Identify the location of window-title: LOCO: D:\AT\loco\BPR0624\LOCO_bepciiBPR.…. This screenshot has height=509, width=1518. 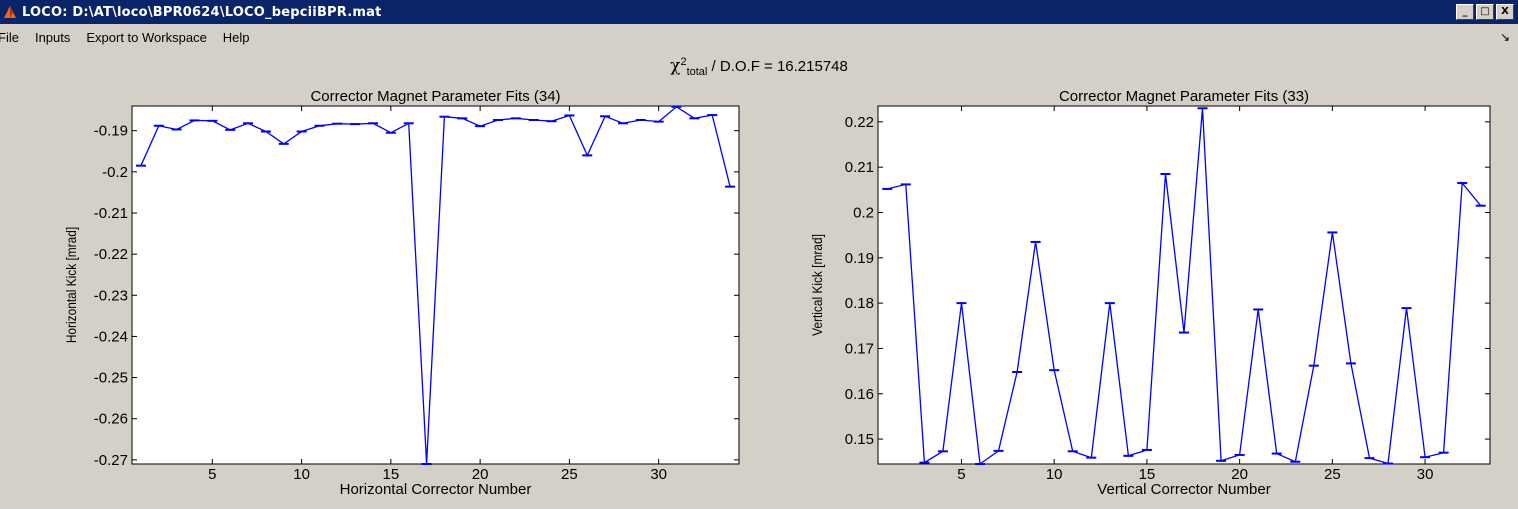
(202, 12).